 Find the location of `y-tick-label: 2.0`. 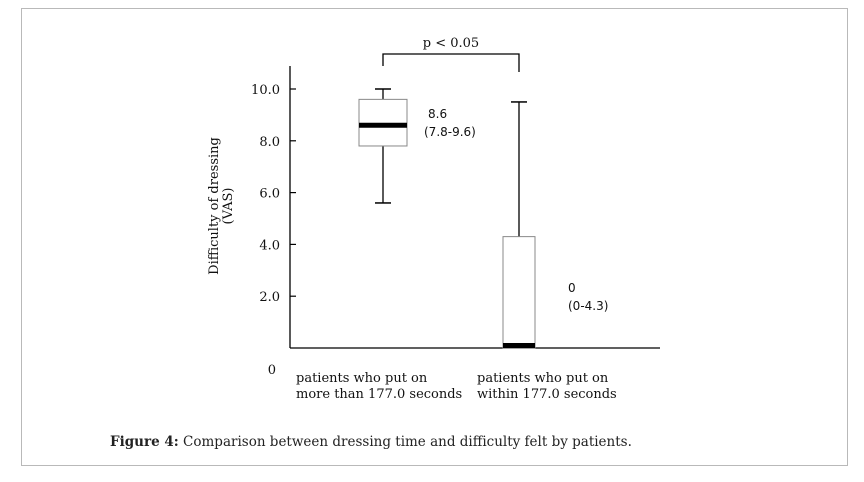

y-tick-label: 2.0 is located at coordinates (269, 297).